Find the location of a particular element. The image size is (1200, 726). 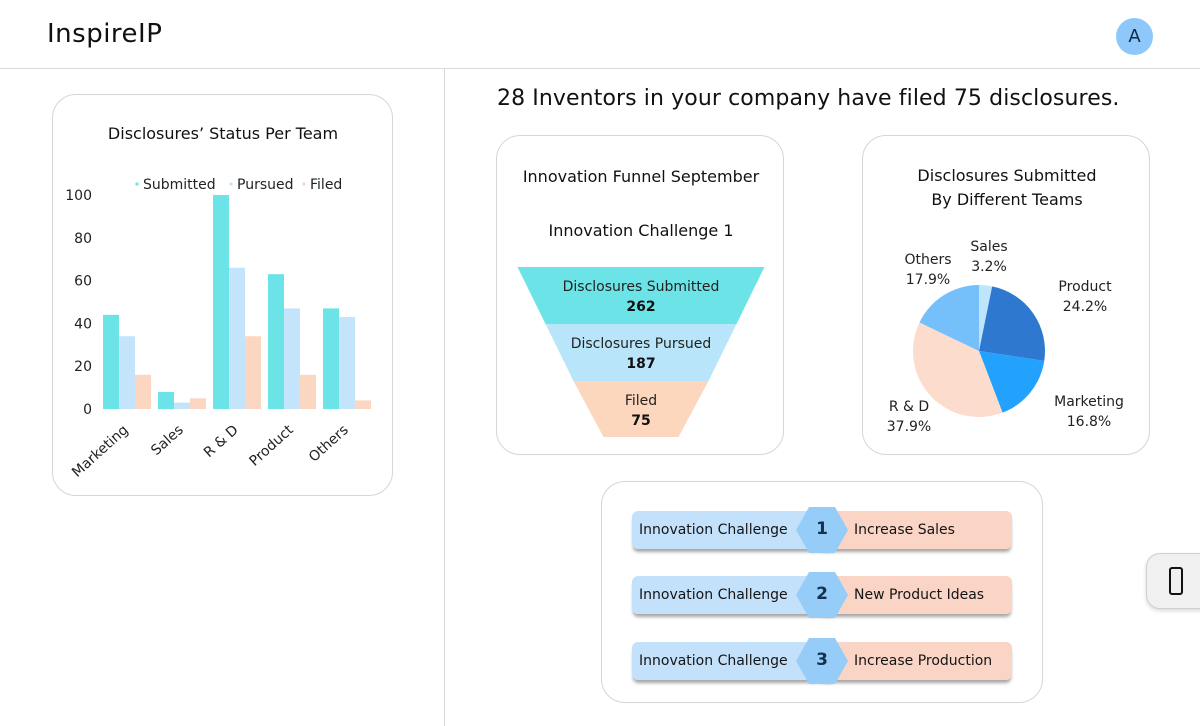

x-tick-label: Product is located at coordinates (271, 446).